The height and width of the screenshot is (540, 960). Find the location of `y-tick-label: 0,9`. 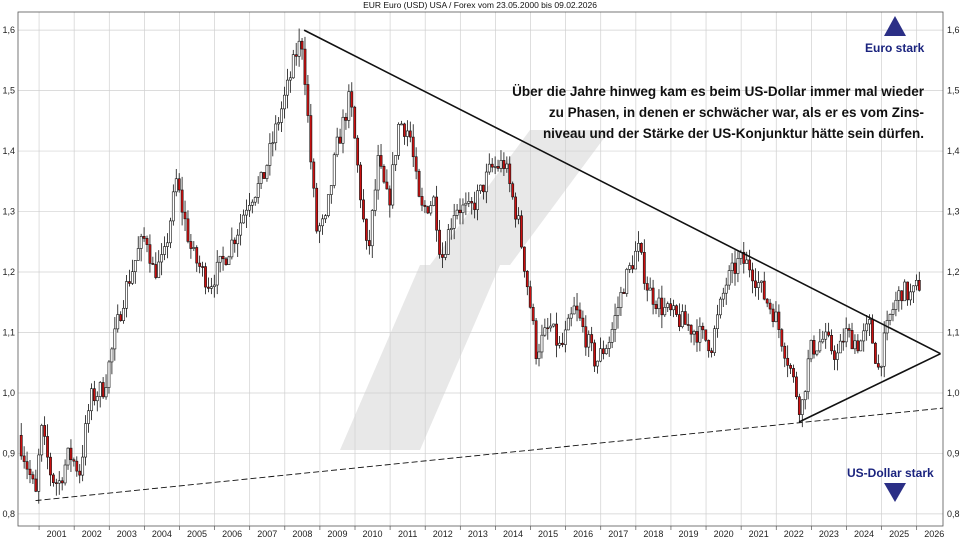

y-tick-label: 0,9 is located at coordinates (8, 453).